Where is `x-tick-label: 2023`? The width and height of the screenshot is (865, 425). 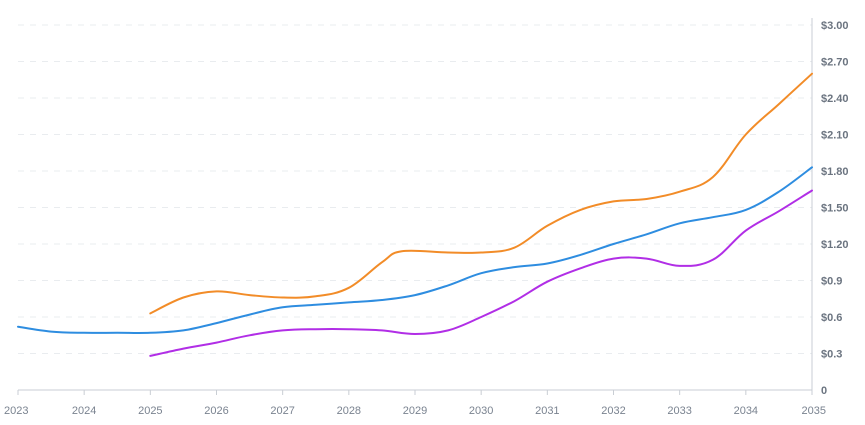 x-tick-label: 2023 is located at coordinates (16, 411).